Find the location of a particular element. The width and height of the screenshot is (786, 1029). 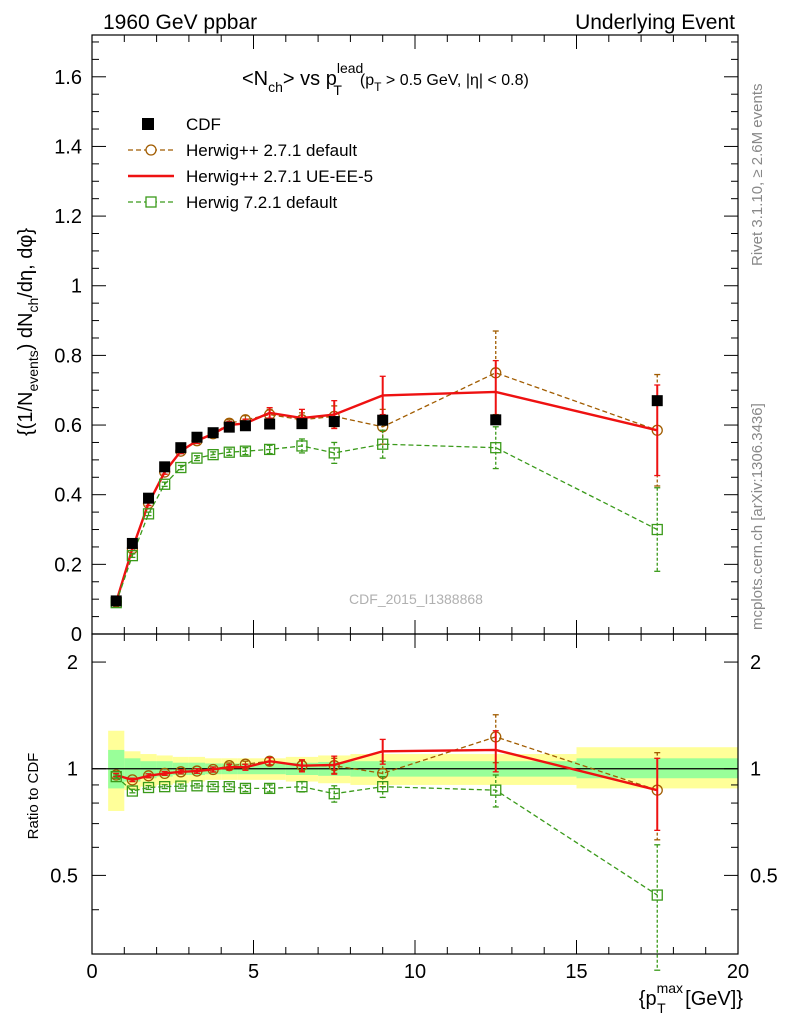

ratio-y-tick-label: 1 is located at coordinates (72, 770).